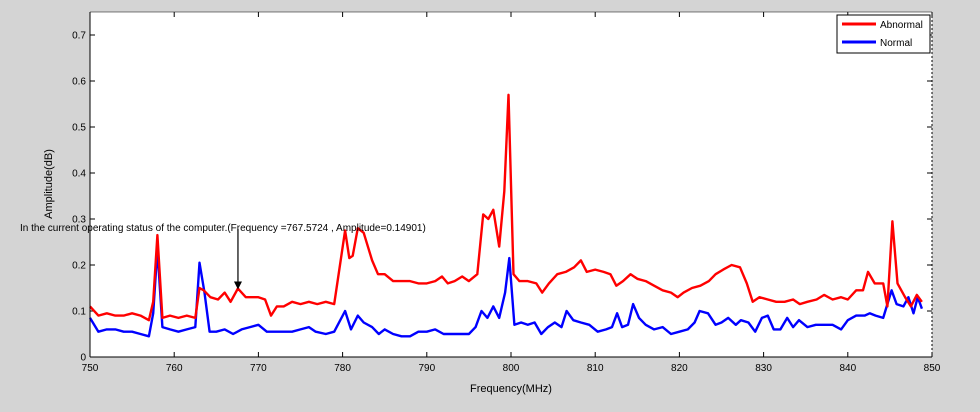  I want to click on x-tick-label: 750, so click(90, 368).